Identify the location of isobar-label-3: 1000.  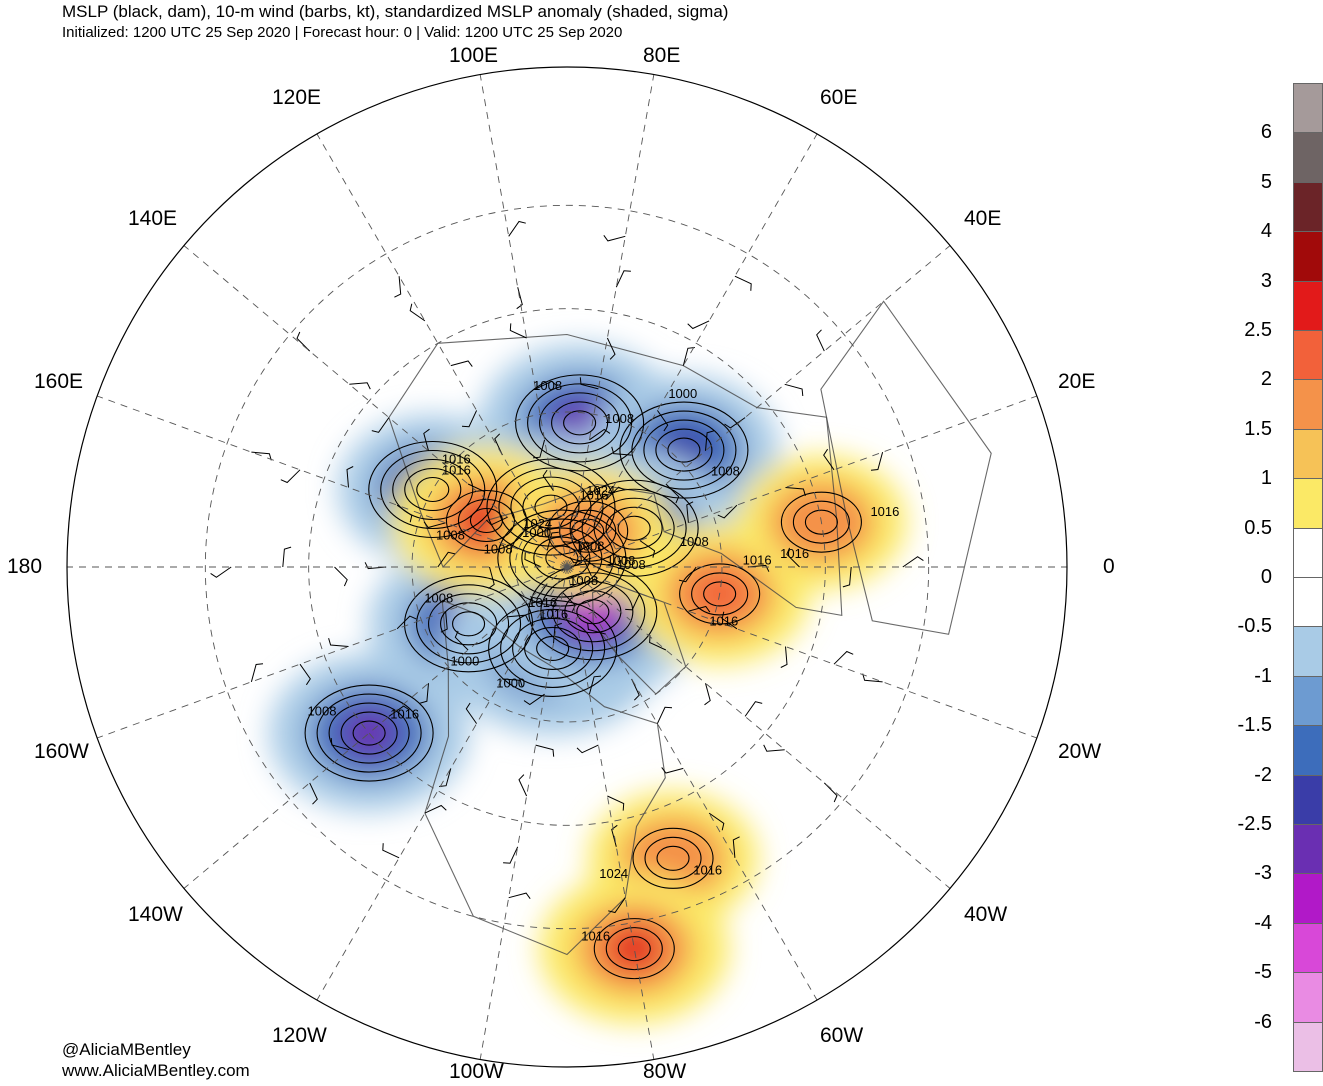
(536, 532).